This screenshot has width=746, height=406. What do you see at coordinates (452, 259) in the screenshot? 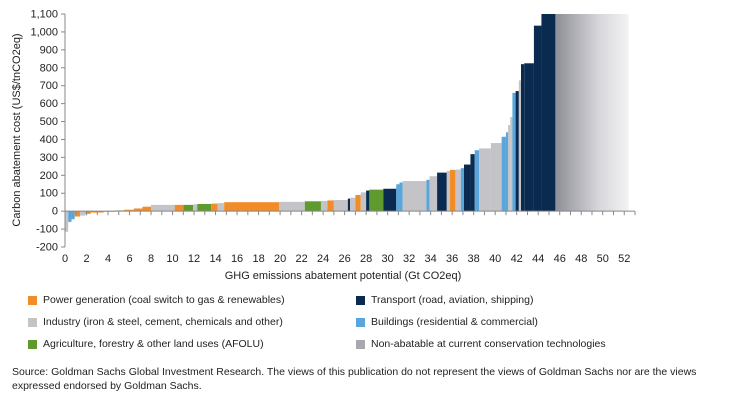
I see `x-tick-label: 36` at bounding box center [452, 259].